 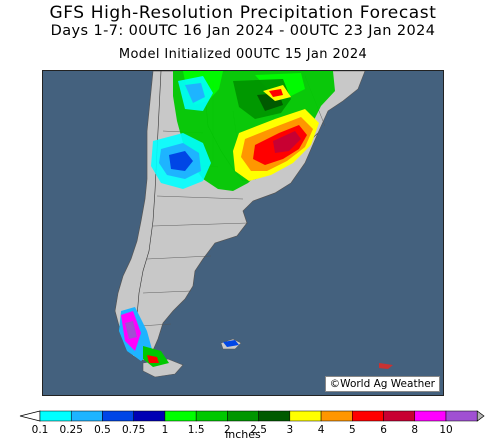 What do you see at coordinates (352, 430) in the screenshot?
I see `colorbar-tick-label: 5` at bounding box center [352, 430].